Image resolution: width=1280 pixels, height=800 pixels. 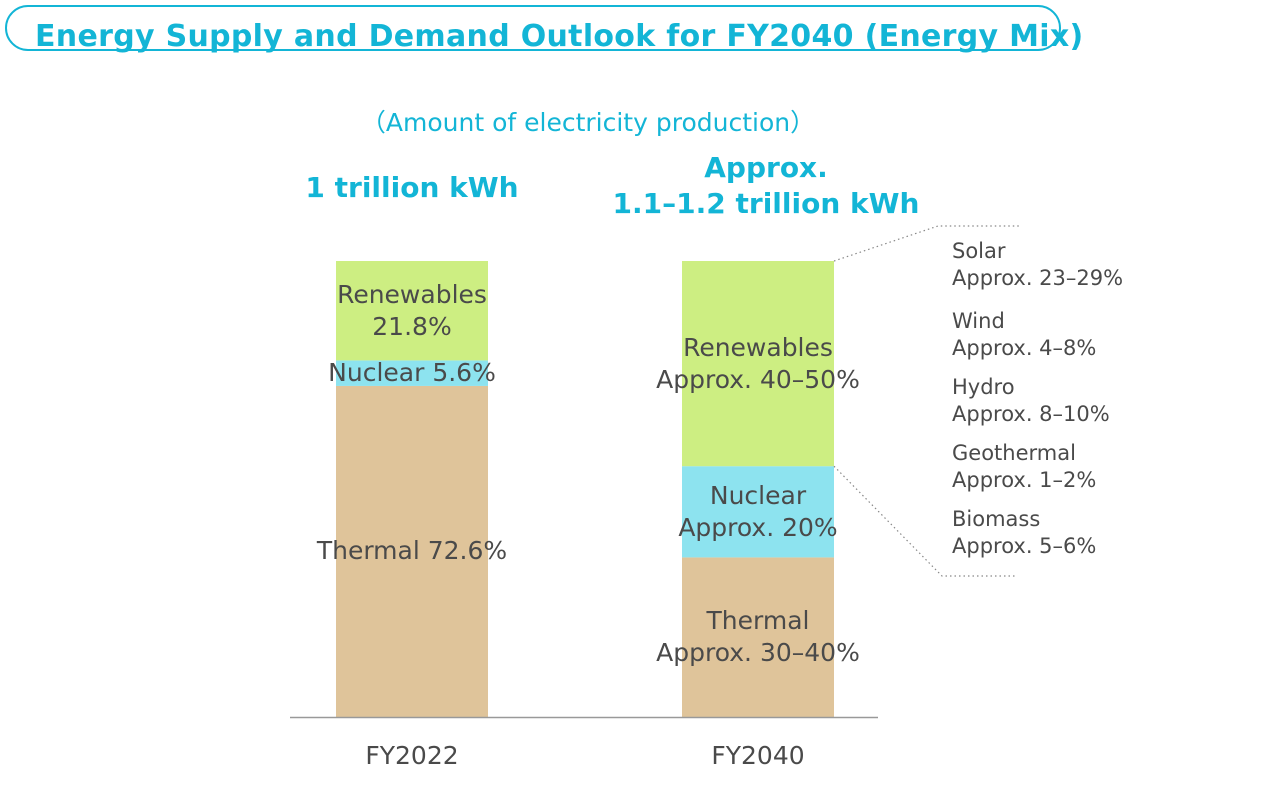 I want to click on bar-segment-thermal-fy2040, so click(x=758, y=637).